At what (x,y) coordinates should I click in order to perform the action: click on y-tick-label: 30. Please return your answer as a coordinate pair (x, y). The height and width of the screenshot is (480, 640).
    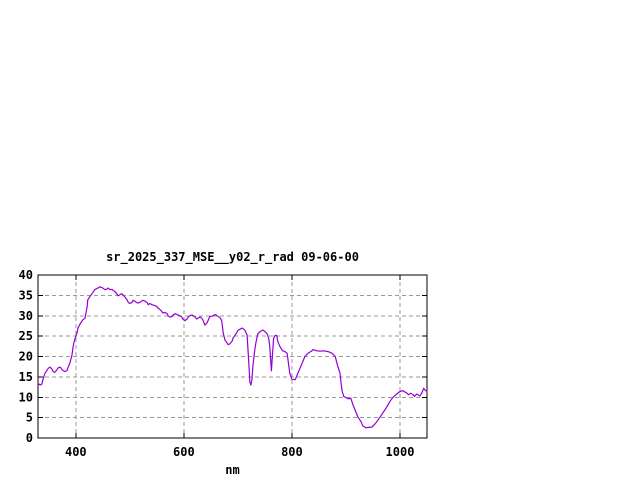
    Looking at the image, I should click on (26, 316).